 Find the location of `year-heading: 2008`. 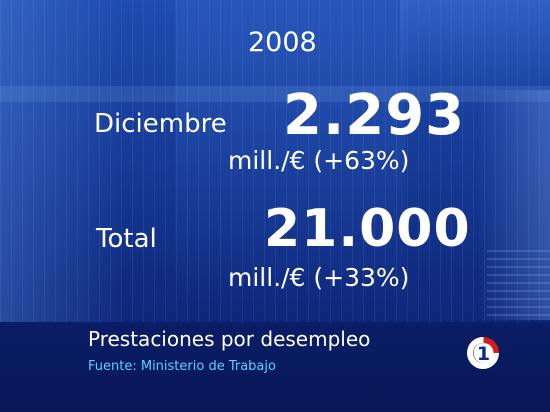

year-heading: 2008 is located at coordinates (282, 42).